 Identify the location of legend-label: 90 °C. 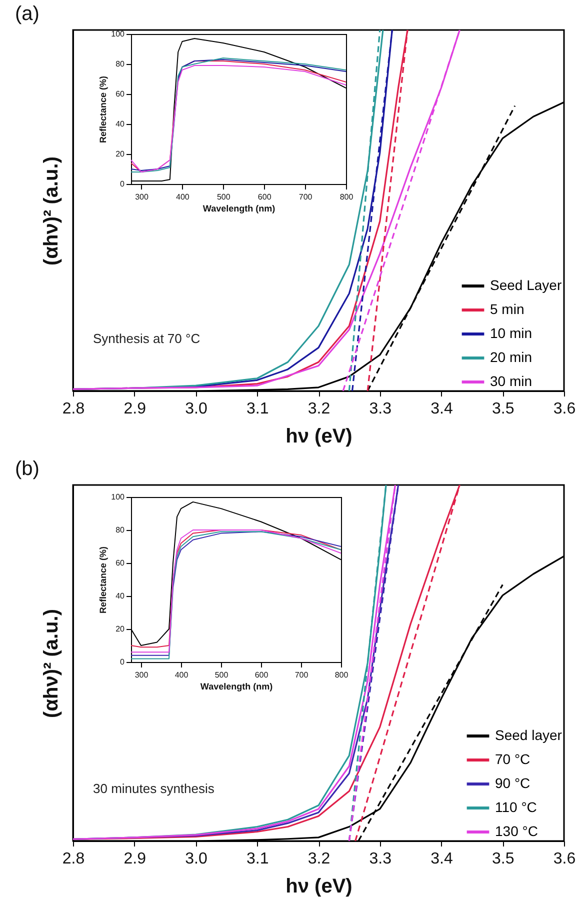
(512, 783).